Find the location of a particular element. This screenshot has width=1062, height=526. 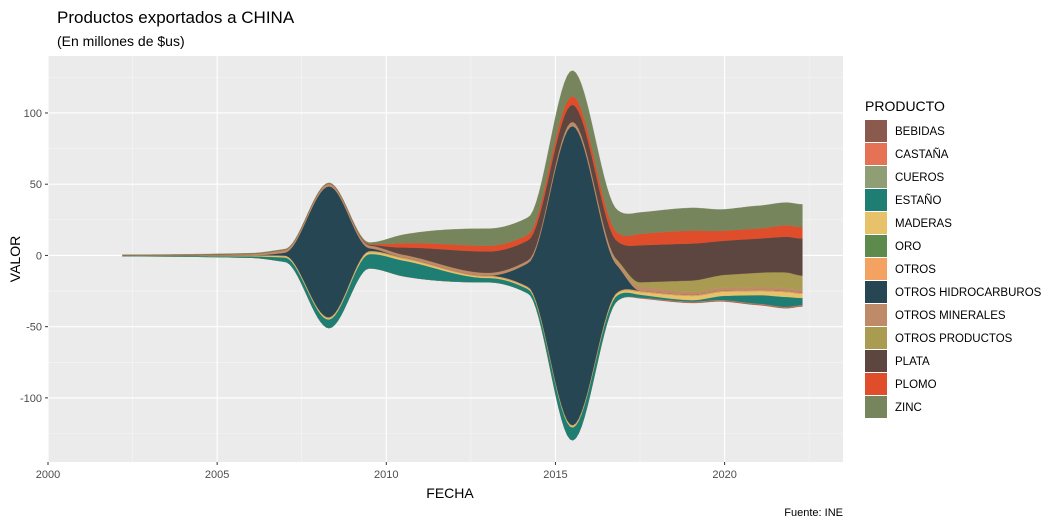

y-tick-label: 0 is located at coordinates (39, 256).